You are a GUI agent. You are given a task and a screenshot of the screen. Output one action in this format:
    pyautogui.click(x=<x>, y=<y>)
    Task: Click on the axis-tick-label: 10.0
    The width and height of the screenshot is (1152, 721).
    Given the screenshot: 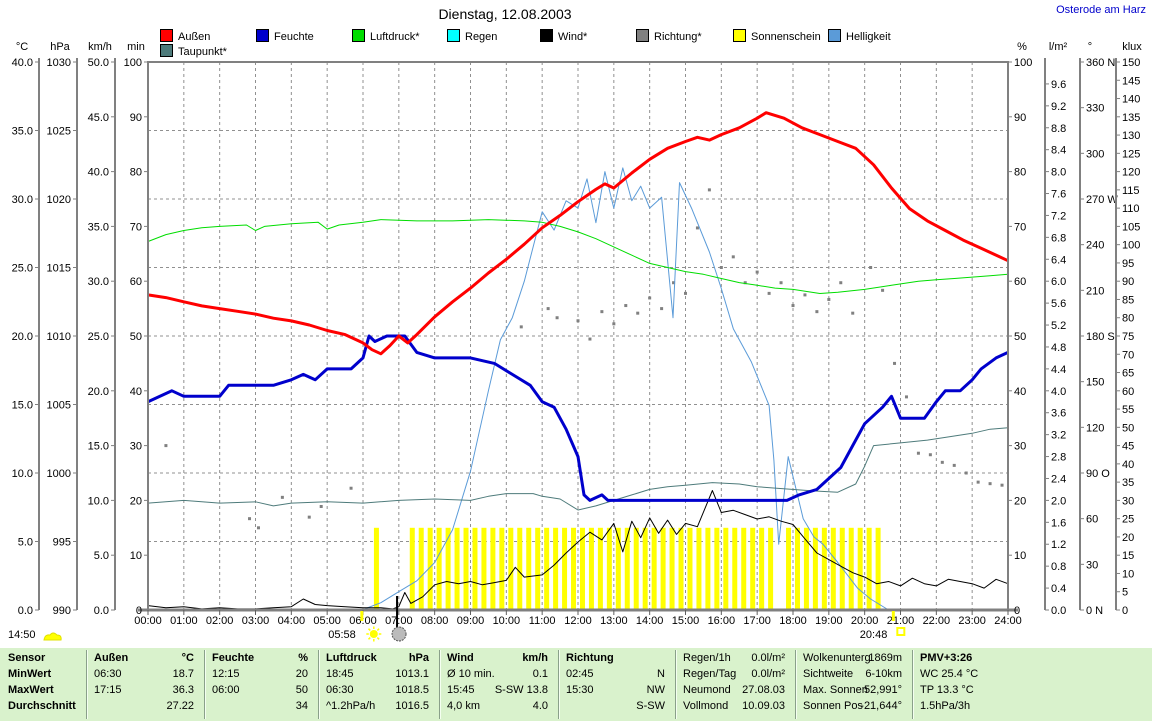 What is the action you would take?
    pyautogui.click(x=22, y=474)
    